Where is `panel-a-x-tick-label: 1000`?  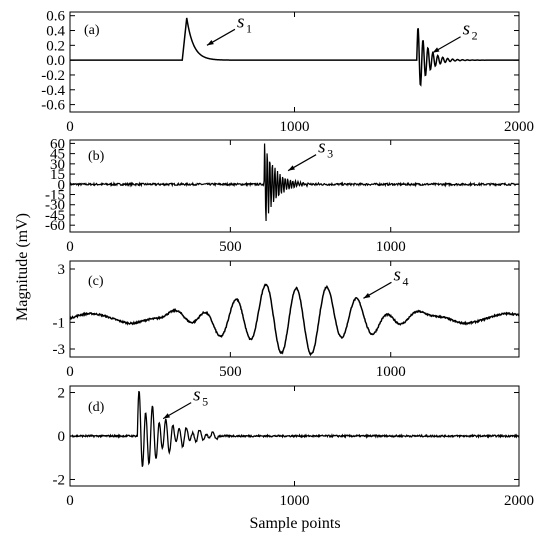 panel-a-x-tick-label: 1000 is located at coordinates (295, 127).